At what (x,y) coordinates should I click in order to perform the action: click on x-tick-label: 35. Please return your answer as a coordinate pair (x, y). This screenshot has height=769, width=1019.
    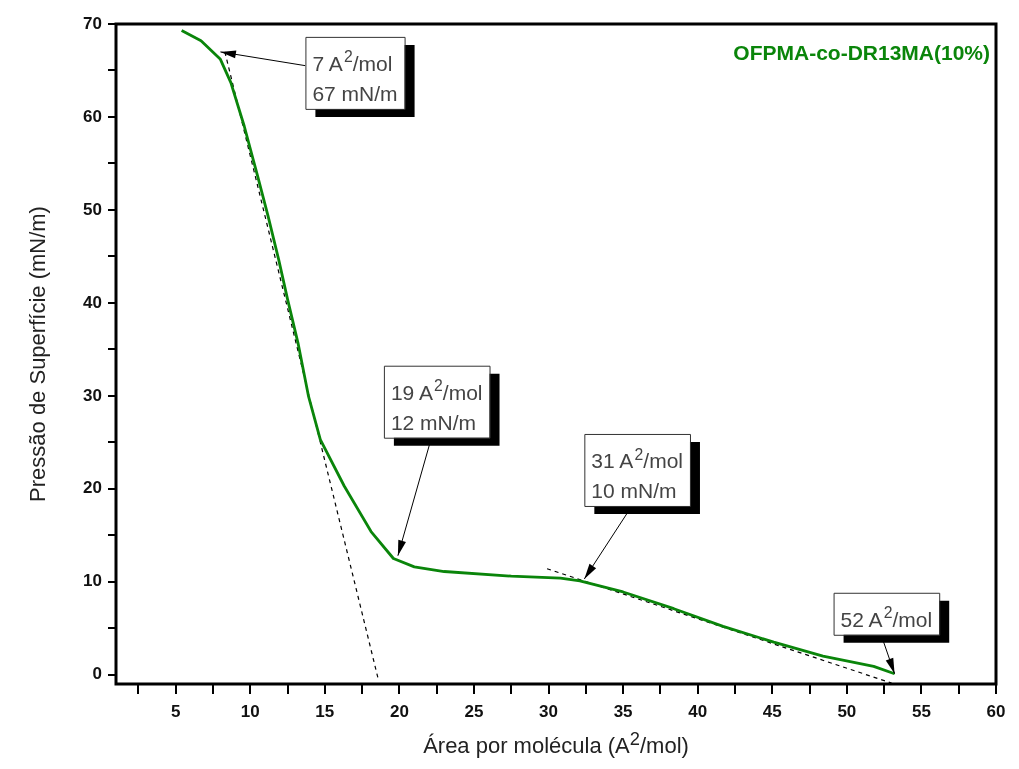
    Looking at the image, I should click on (623, 711).